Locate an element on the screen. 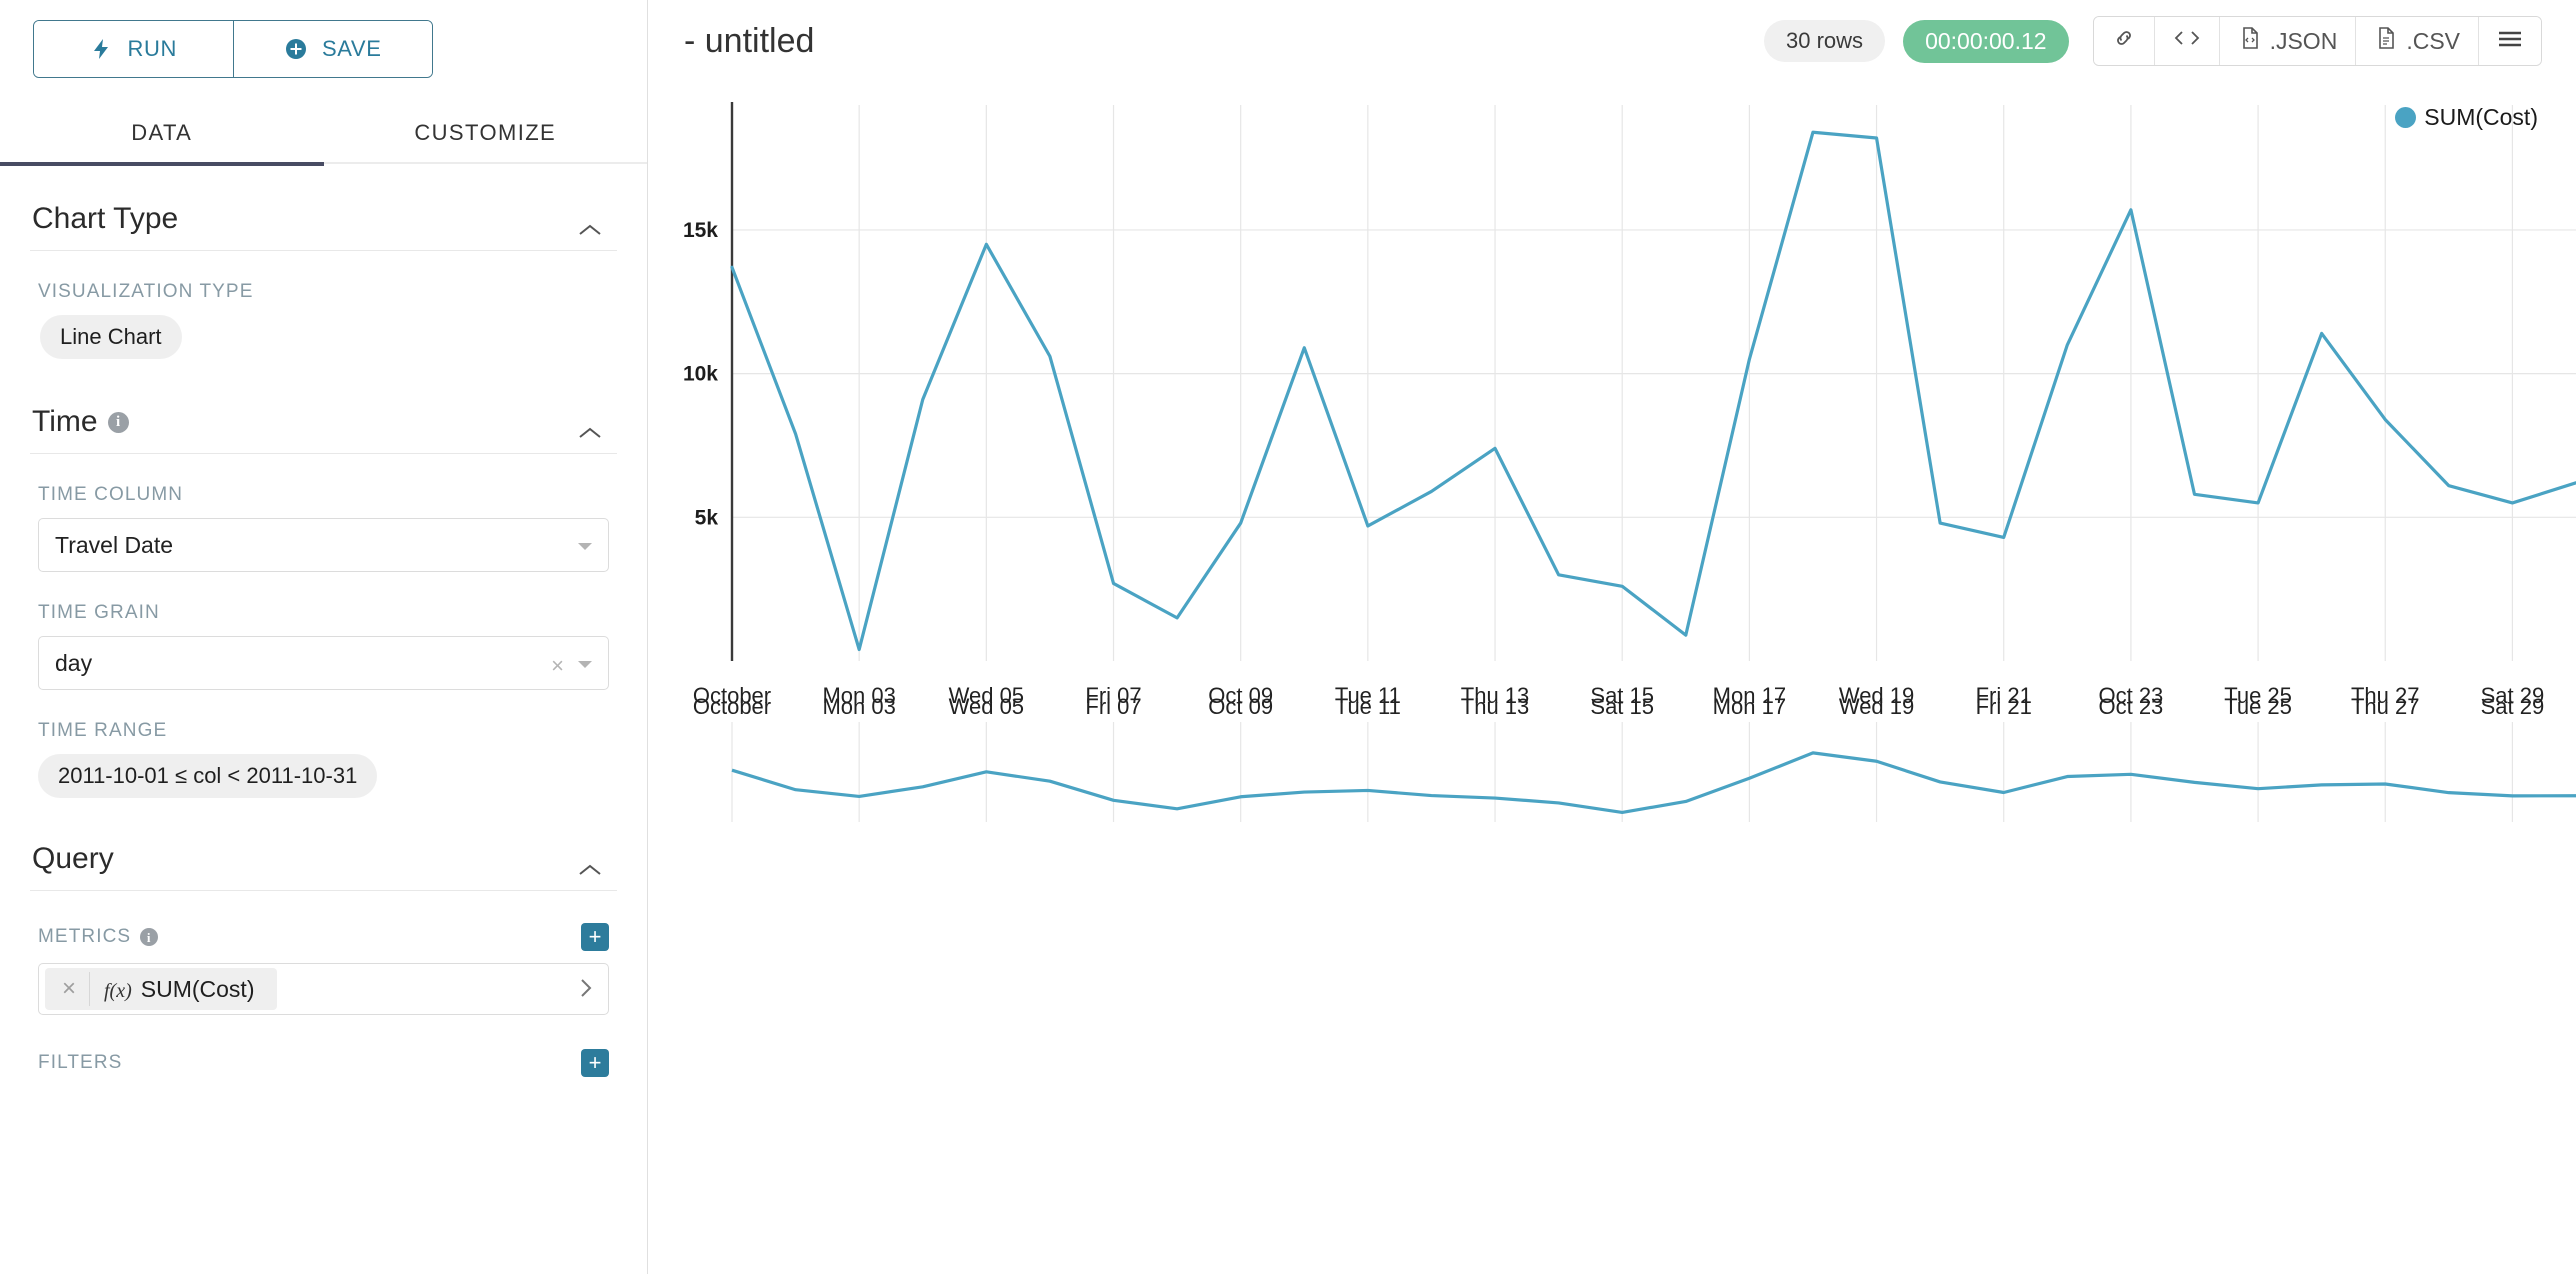 Image resolution: width=2576 pixels, height=1274 pixels. time-grain-select: day × is located at coordinates (323, 663).